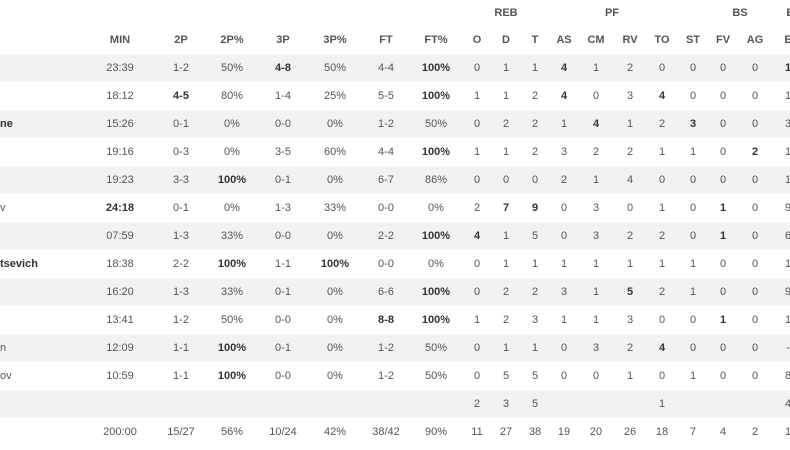  What do you see at coordinates (477, 432) in the screenshot?
I see `total-cell: 11` at bounding box center [477, 432].